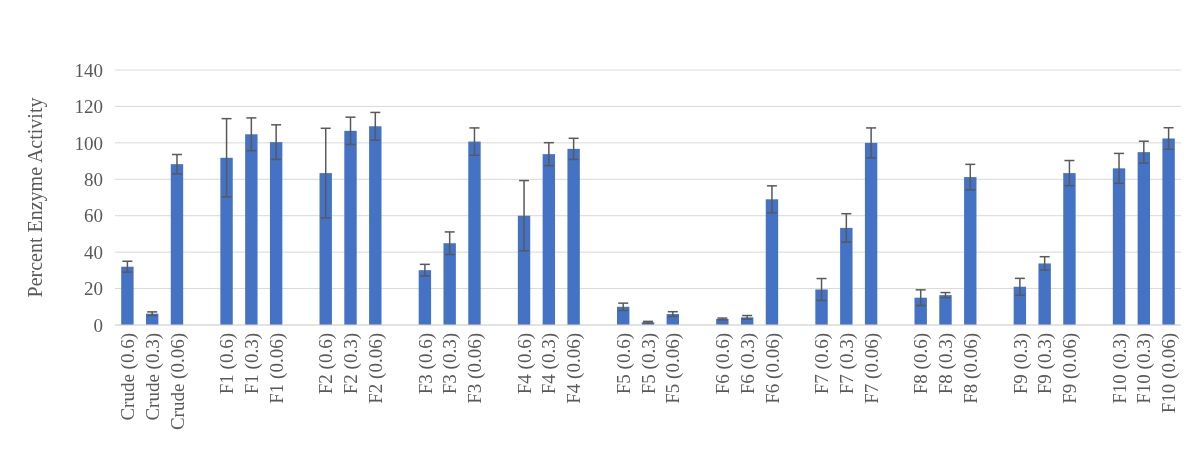 The image size is (1199, 472). I want to click on x-tick-label: F4 (0.3), so click(549, 364).